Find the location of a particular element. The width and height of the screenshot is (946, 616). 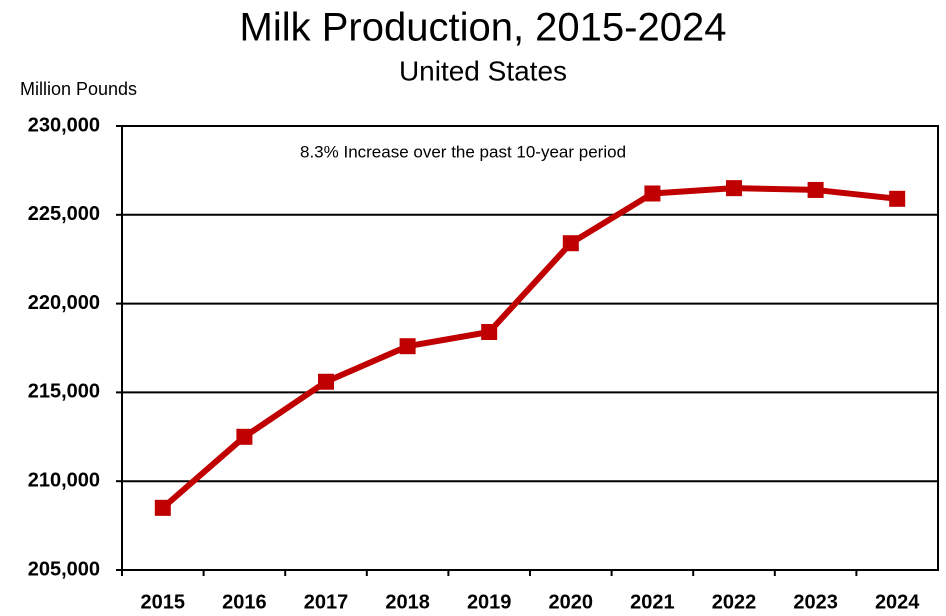

x-tick-label: 2016 is located at coordinates (244, 602).